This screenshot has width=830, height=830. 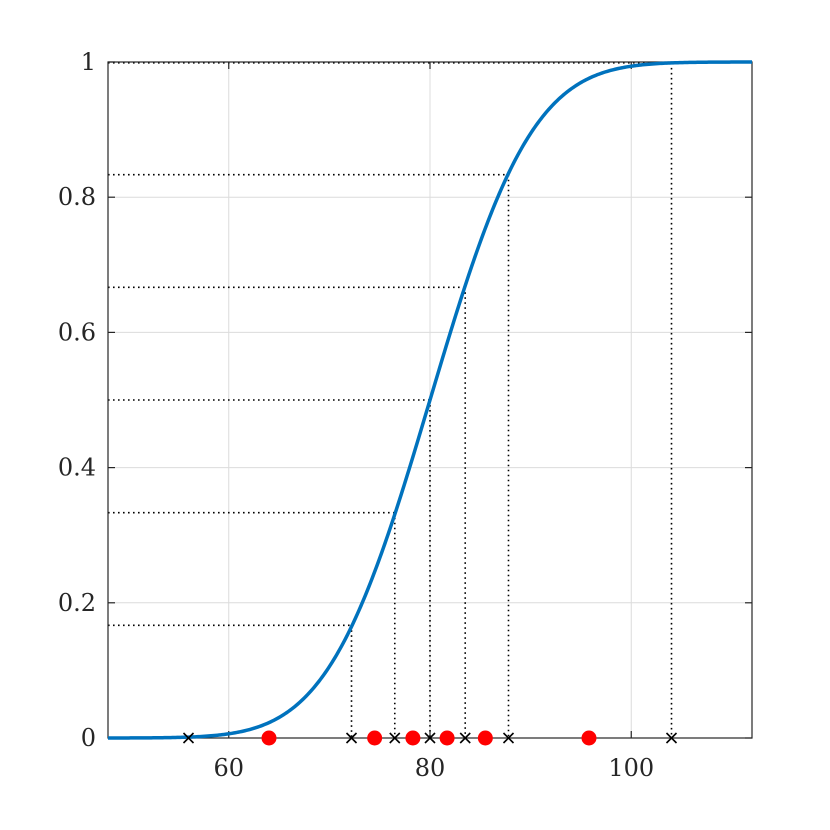 I want to click on sample-markers, so click(x=430, y=738).